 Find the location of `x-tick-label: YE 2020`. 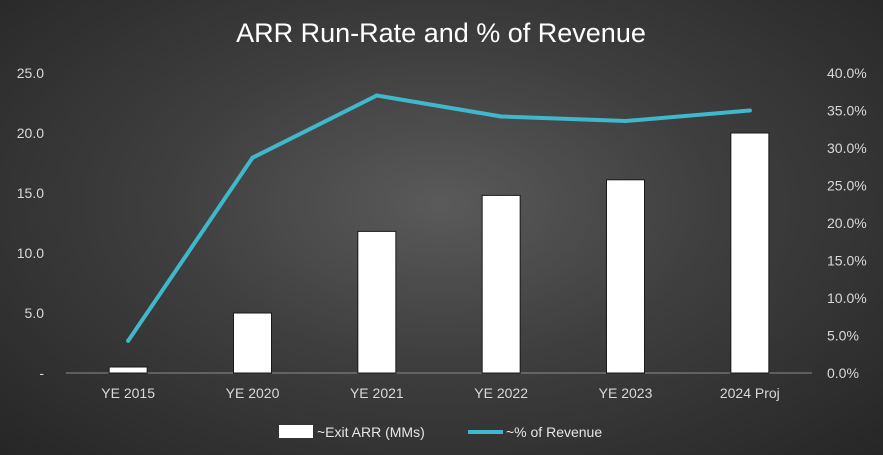

x-tick-label: YE 2020 is located at coordinates (253, 393).